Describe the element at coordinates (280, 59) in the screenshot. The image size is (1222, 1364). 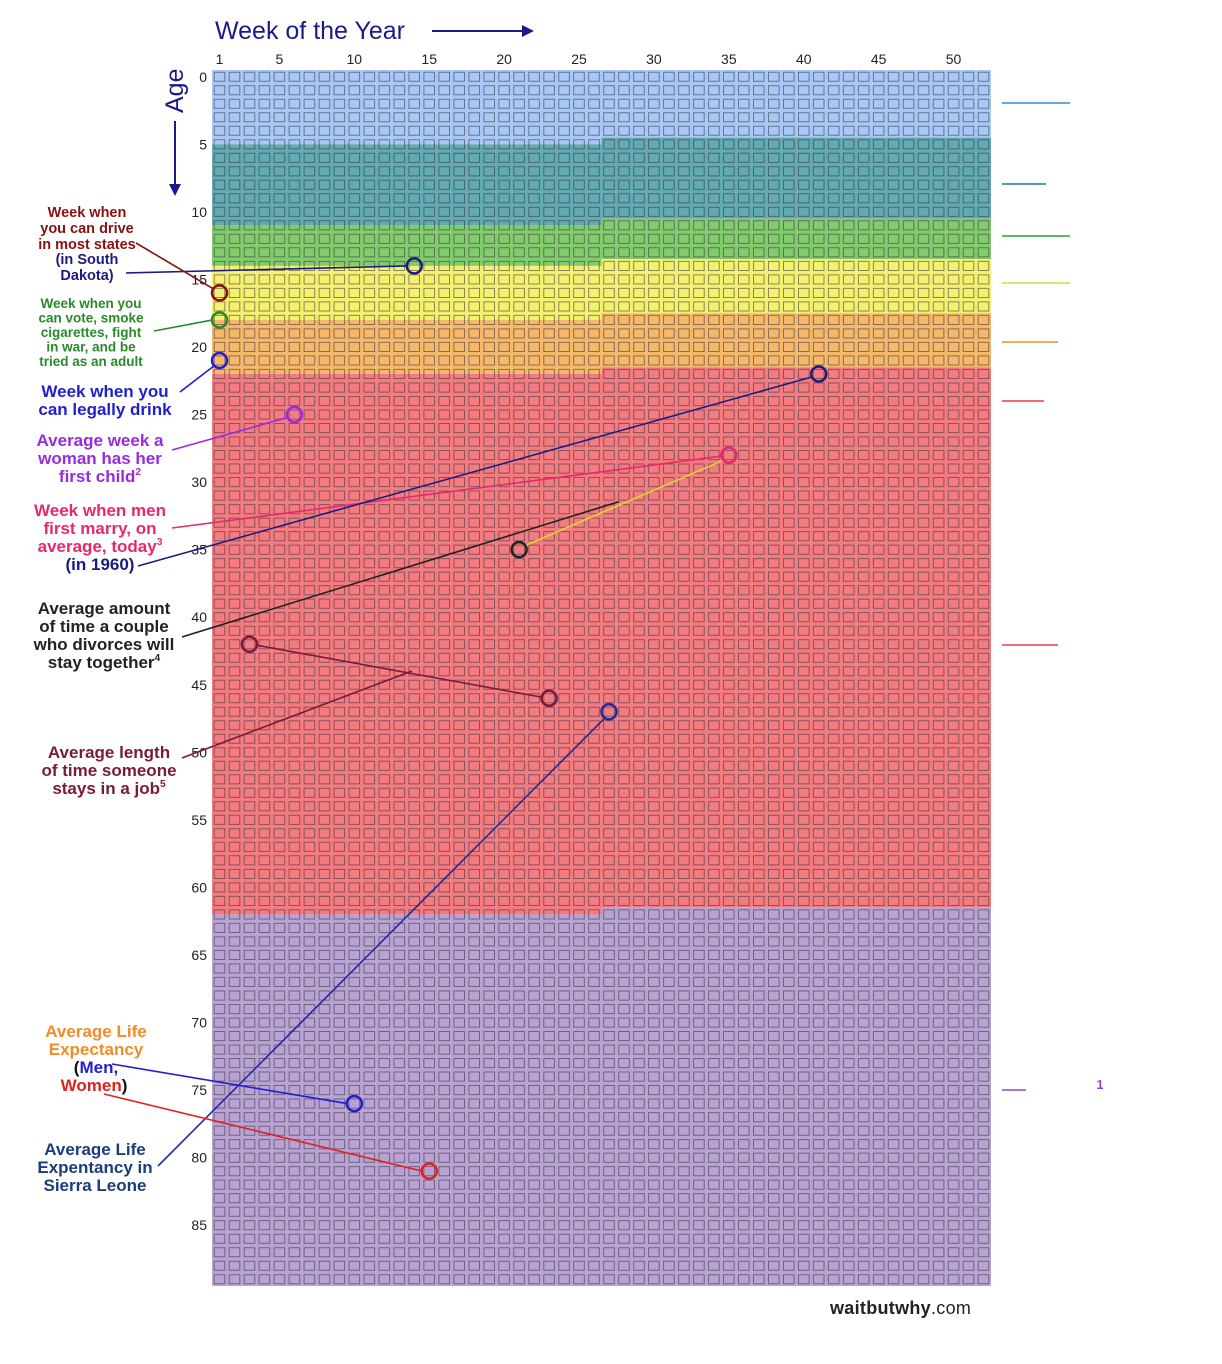
I see `x-tick-label: 5` at that location.